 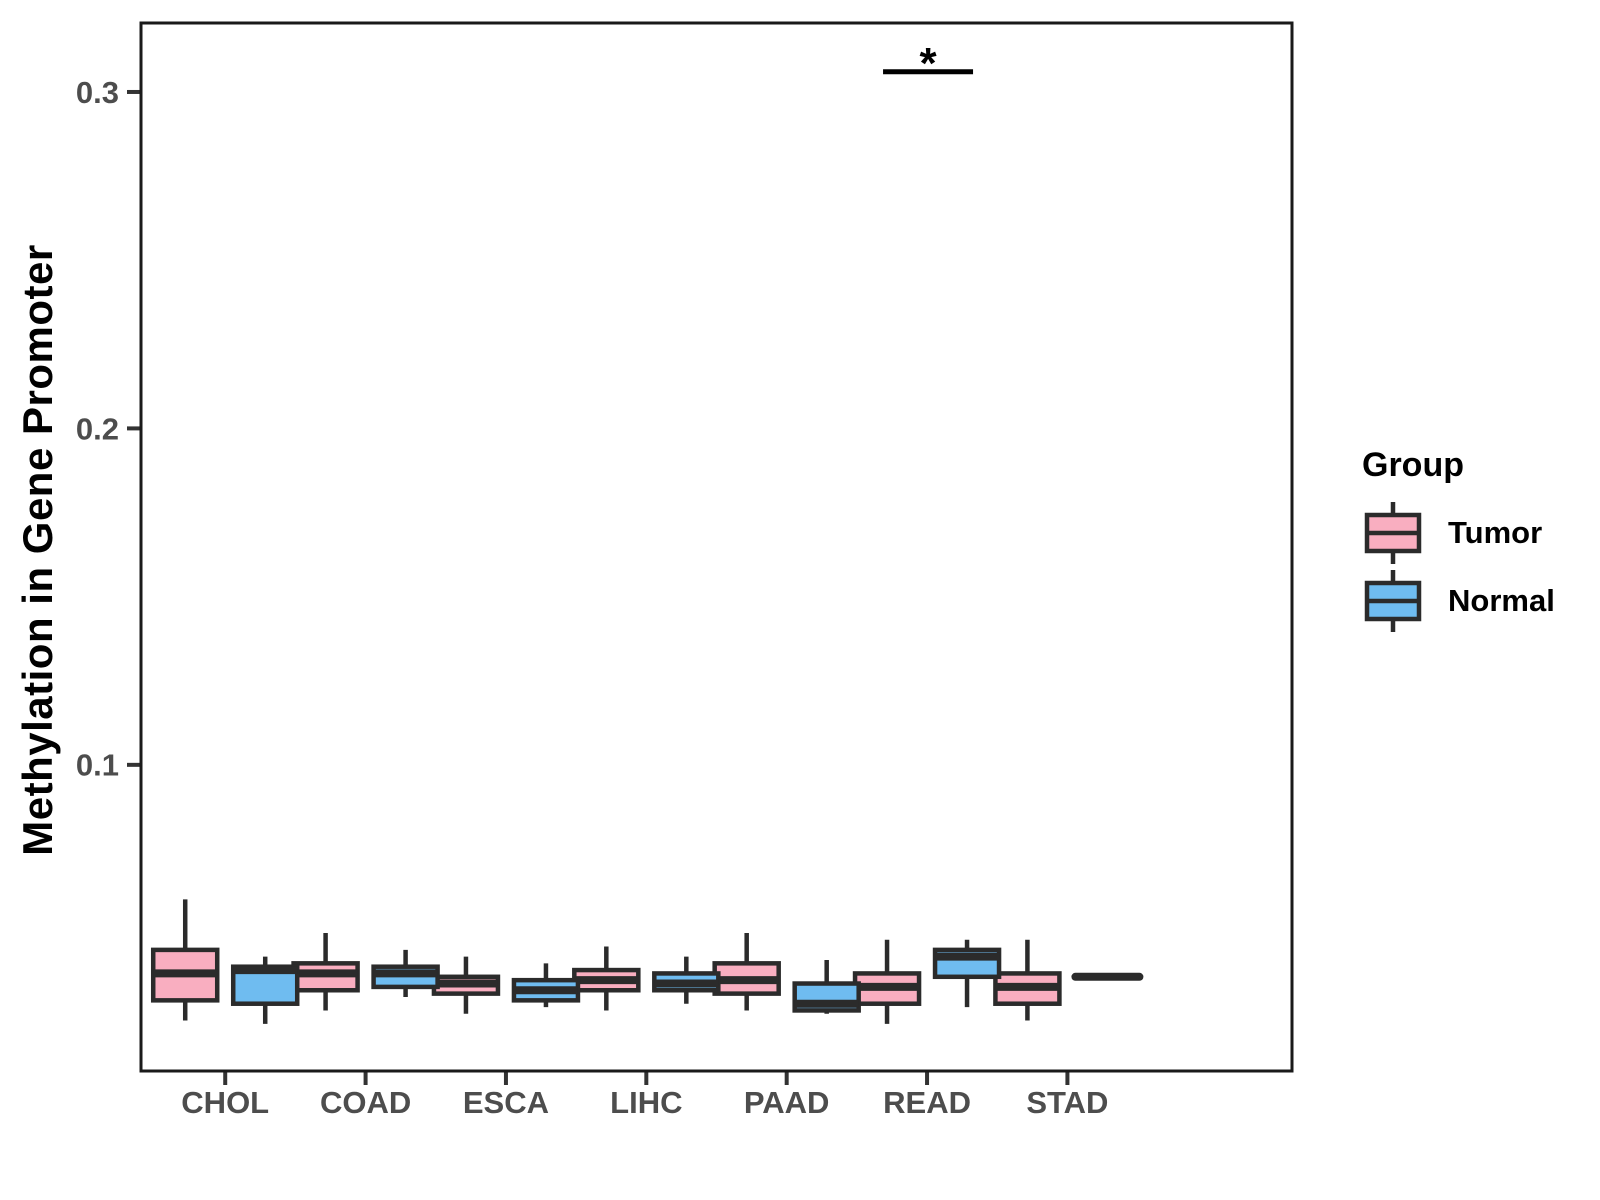 I want to click on tumor-boxplot-key-icon, so click(x=1393, y=533).